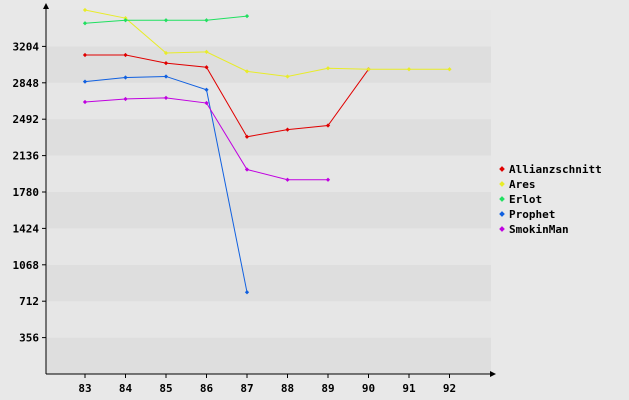 The width and height of the screenshot is (629, 400). I want to click on legend-label: Prophet, so click(532, 214).